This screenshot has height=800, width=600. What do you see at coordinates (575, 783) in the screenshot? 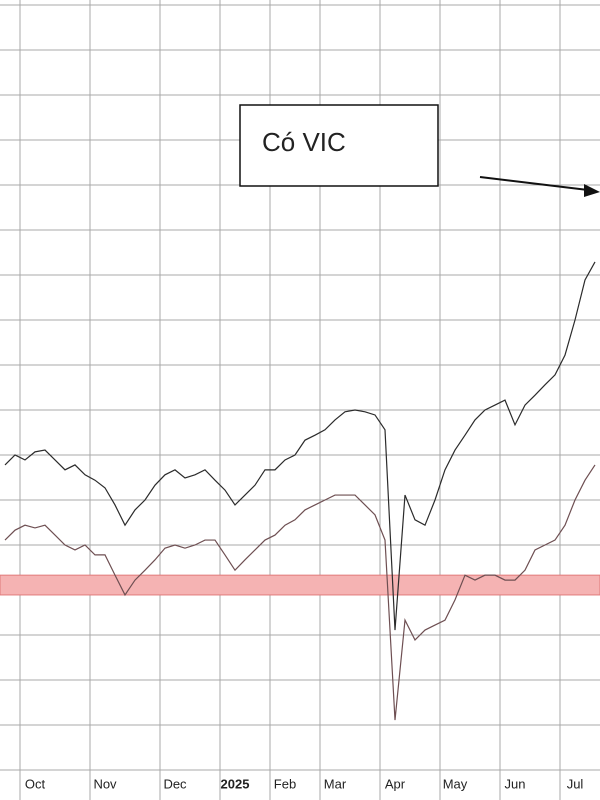
I see `x-tick-label: Jul` at bounding box center [575, 783].